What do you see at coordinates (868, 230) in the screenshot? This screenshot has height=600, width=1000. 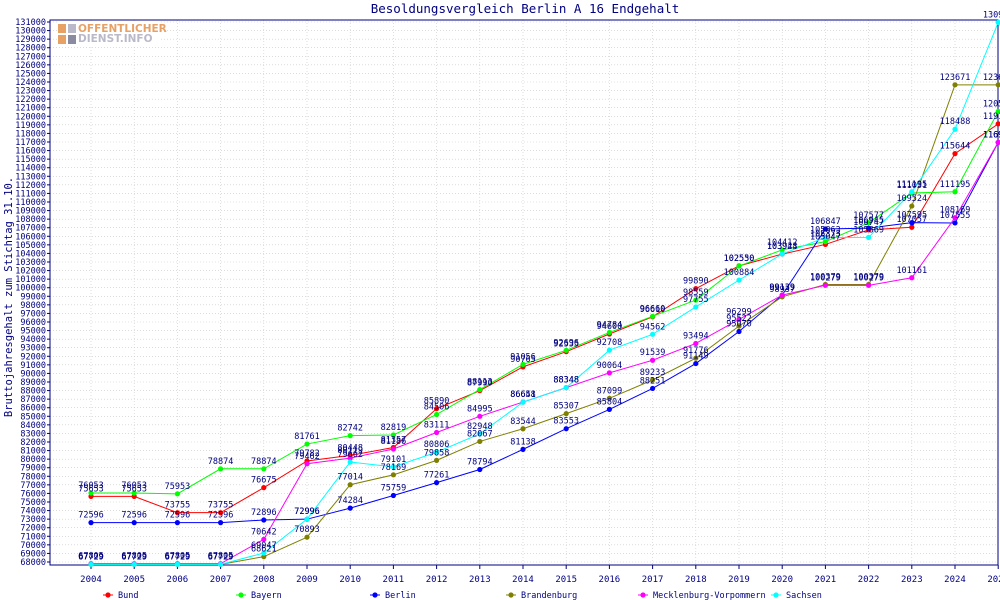 I see `data-label-sachsen: 105869` at bounding box center [868, 230].